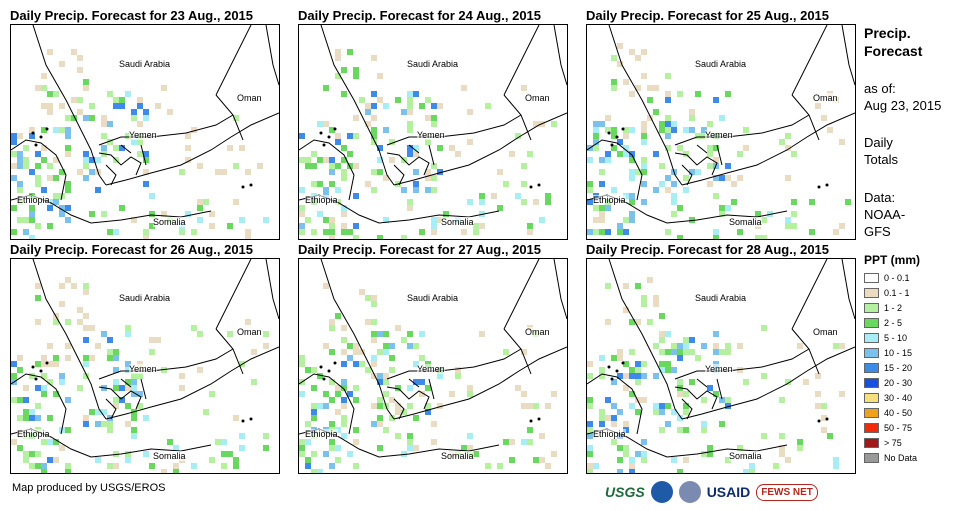 The width and height of the screenshot is (967, 511). What do you see at coordinates (880, 88) in the screenshot?
I see `asof-label: as of:` at bounding box center [880, 88].